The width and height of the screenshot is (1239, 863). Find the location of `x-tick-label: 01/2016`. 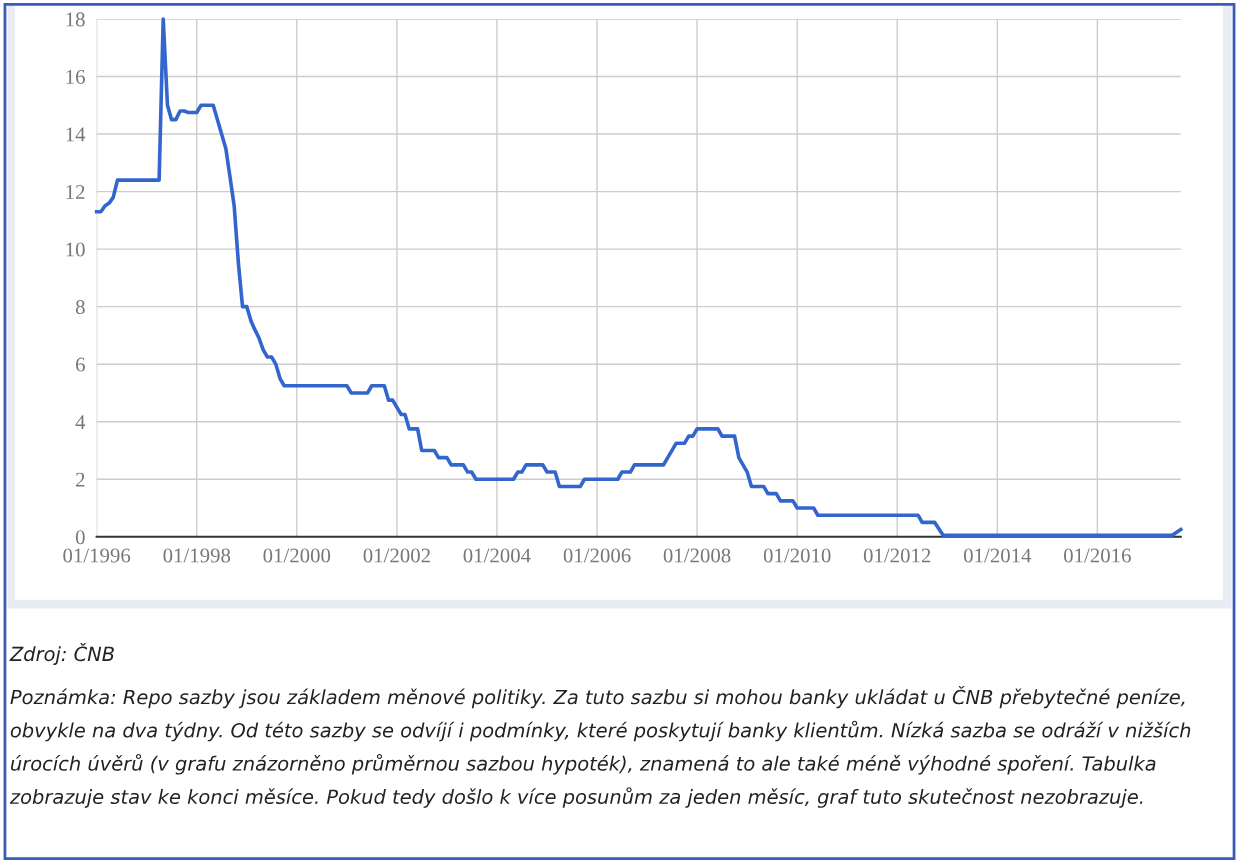

x-tick-label: 01/2016 is located at coordinates (1097, 555).